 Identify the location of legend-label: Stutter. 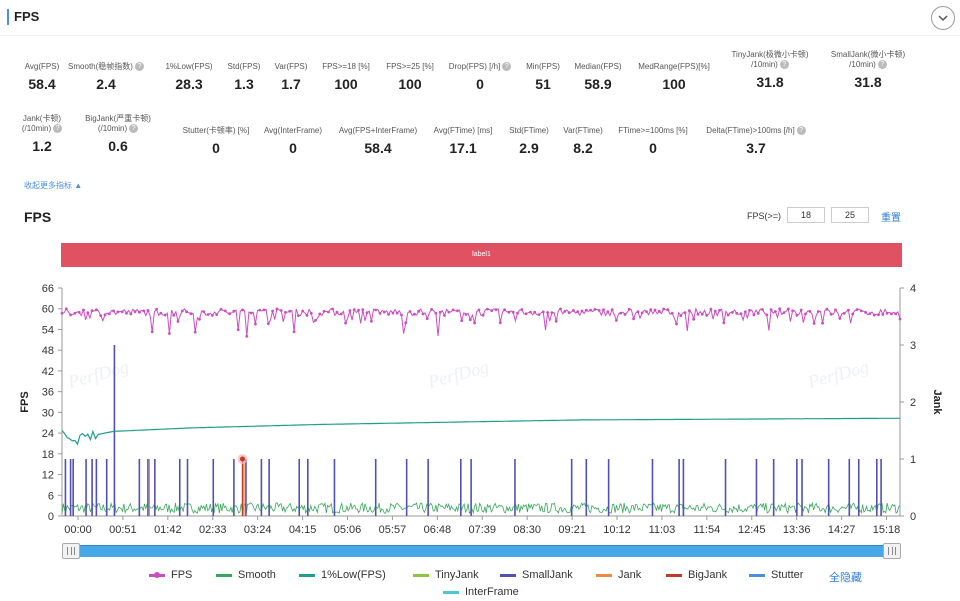
(787, 575).